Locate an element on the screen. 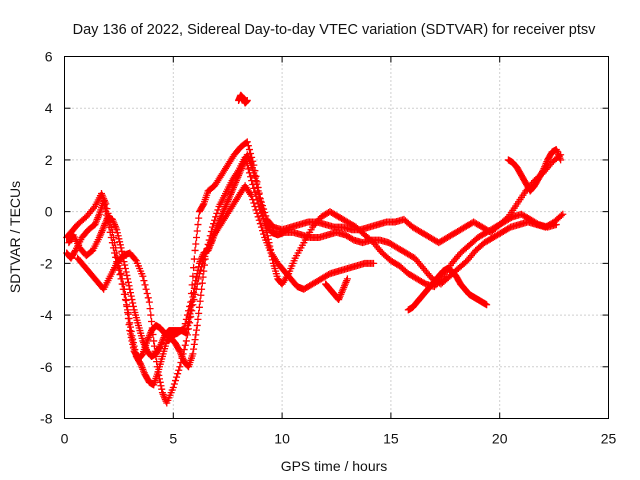 Image resolution: width=640 pixels, height=480 pixels. y-tick-labels: -8 -6 -4 -2 0 2 4 6 is located at coordinates (46, 238).